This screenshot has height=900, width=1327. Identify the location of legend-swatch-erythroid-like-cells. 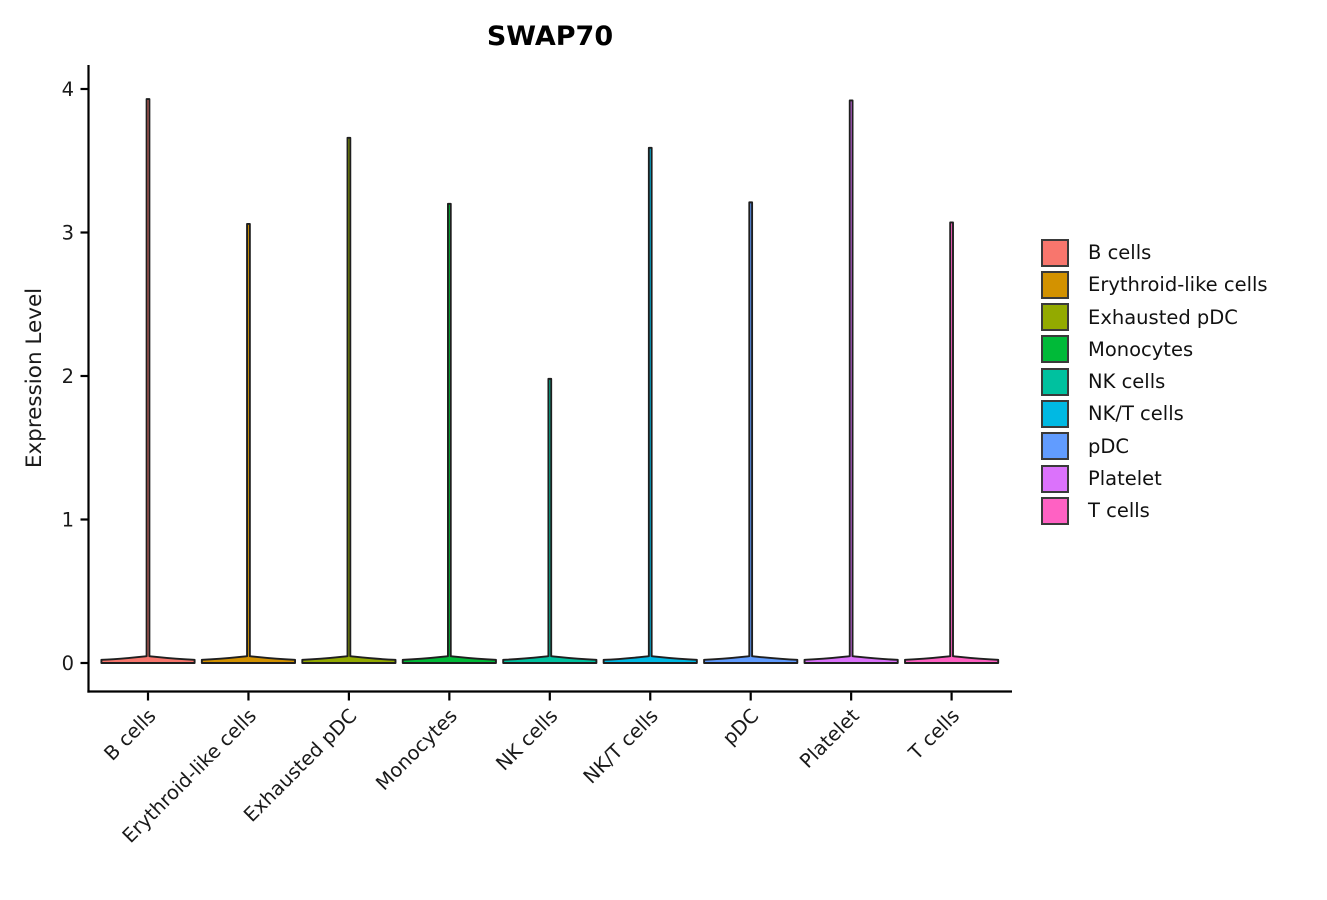
(1055, 284).